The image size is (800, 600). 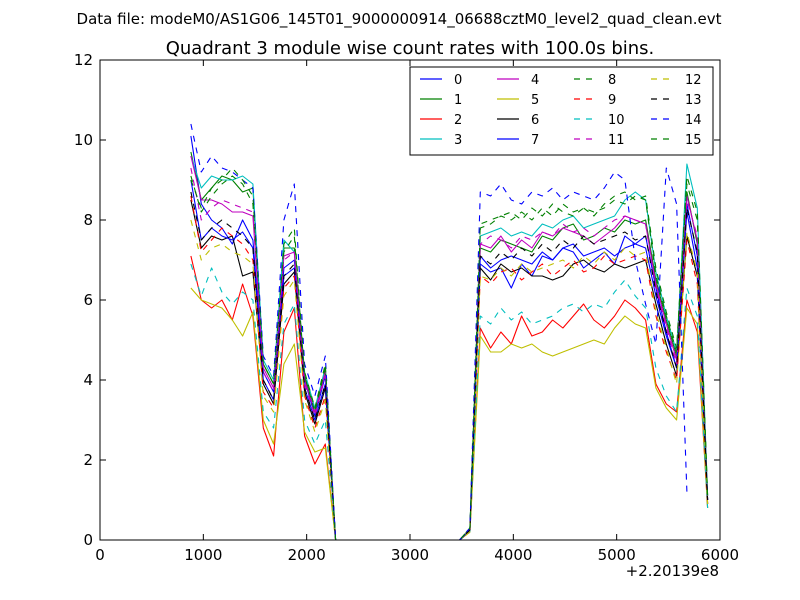 What do you see at coordinates (561, 111) in the screenshot?
I see `legend-box` at bounding box center [561, 111].